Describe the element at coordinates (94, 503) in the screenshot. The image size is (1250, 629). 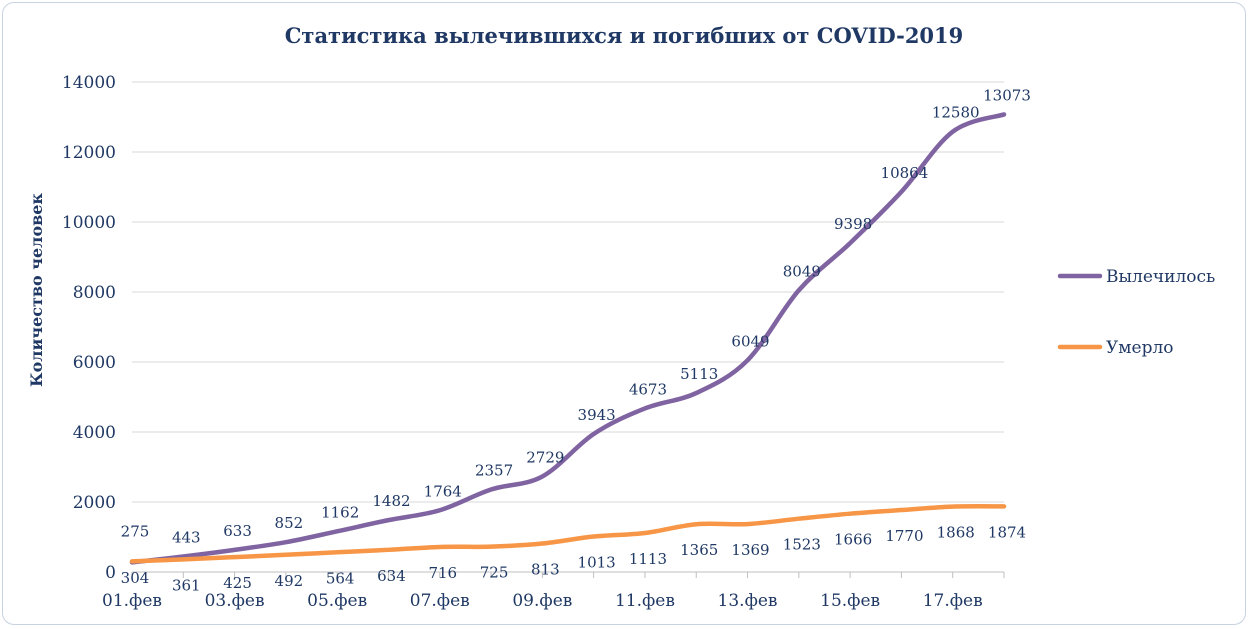
I see `y-tick-label: 2000` at that location.